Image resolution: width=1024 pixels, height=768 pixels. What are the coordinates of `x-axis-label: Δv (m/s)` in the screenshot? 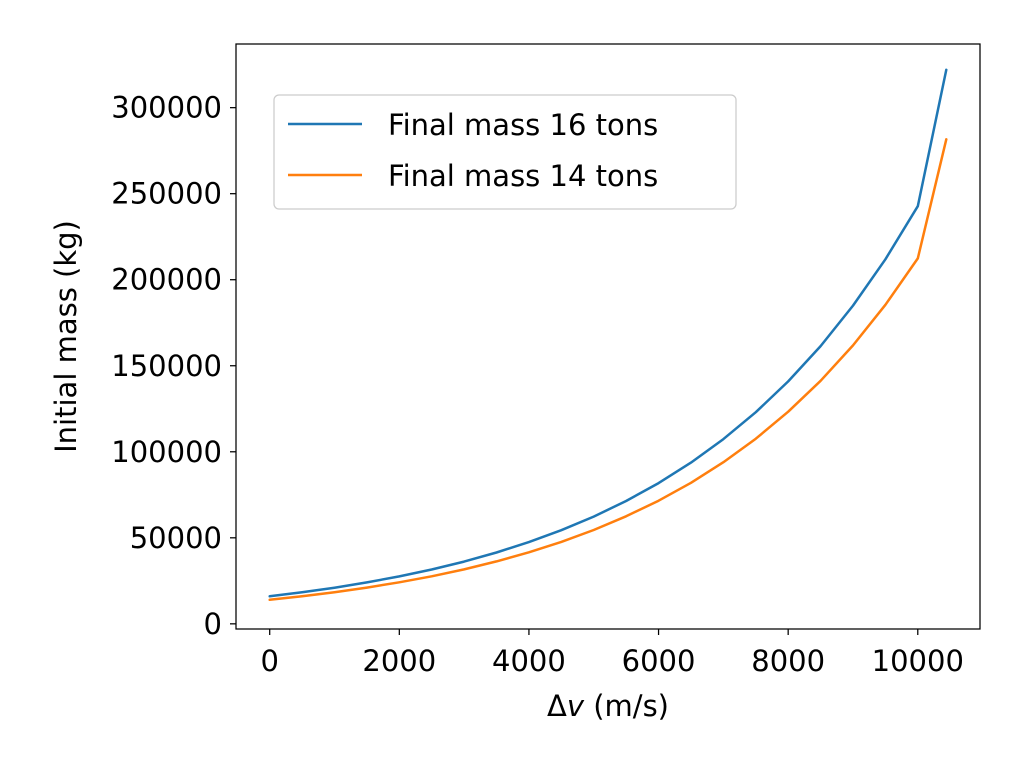 It's located at (608, 706).